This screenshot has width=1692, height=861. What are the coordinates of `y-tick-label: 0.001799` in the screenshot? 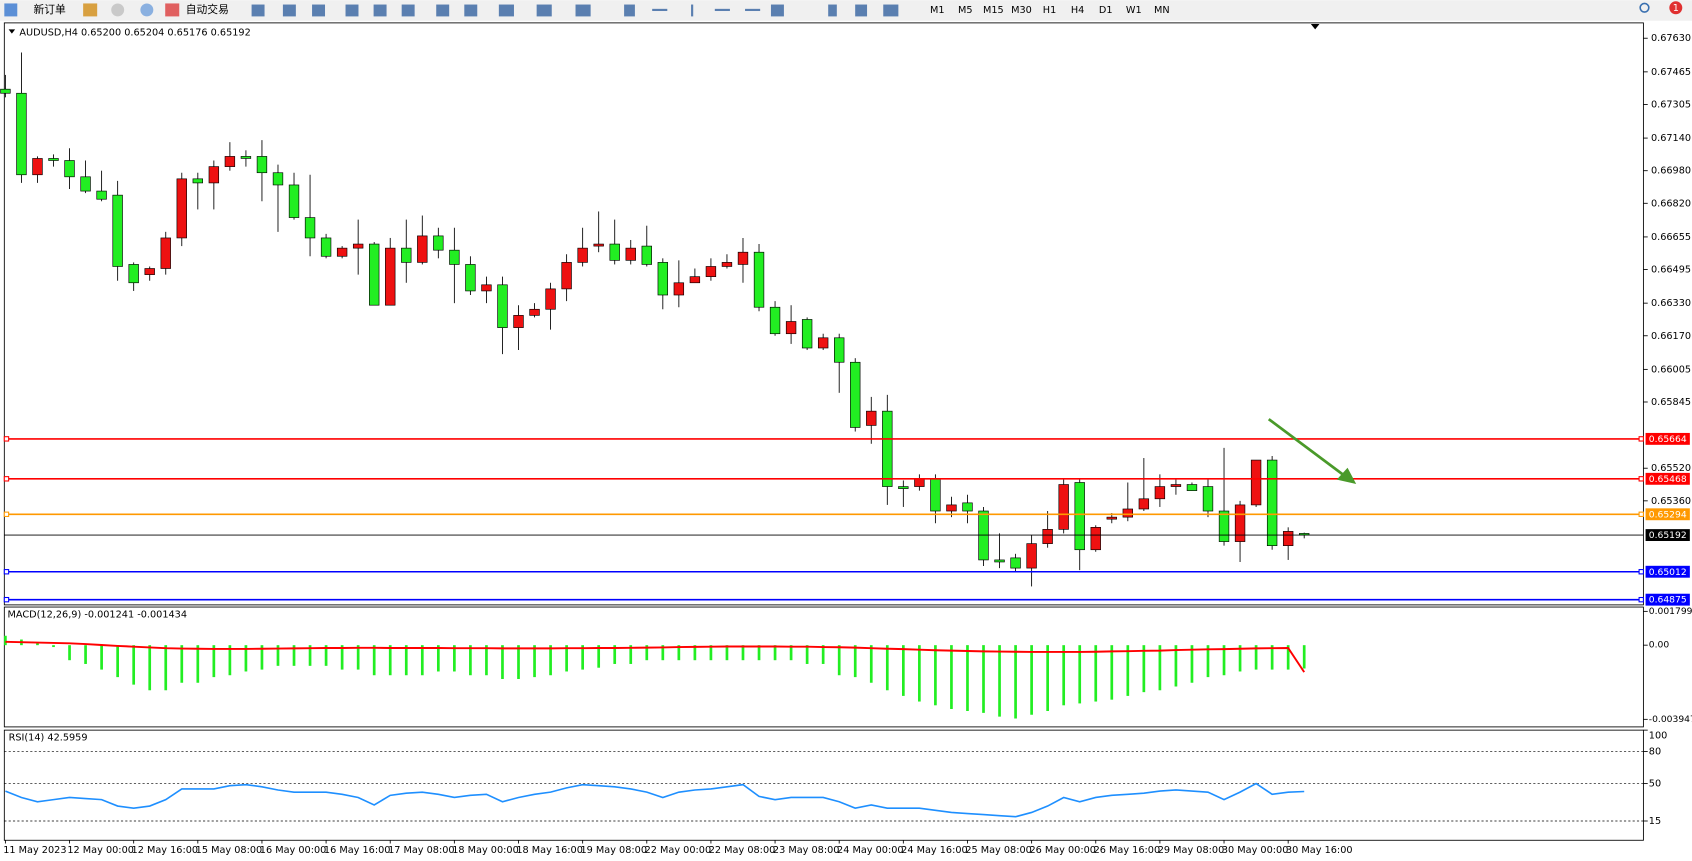 It's located at (1670, 611).